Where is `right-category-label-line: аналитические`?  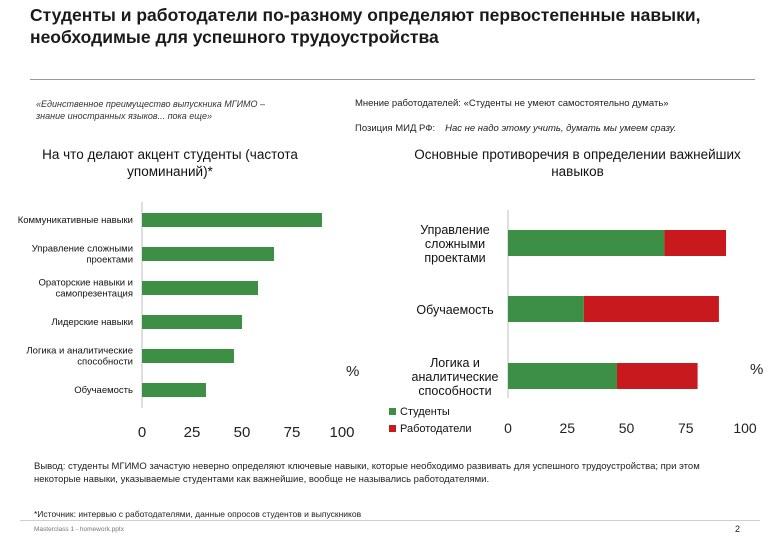 right-category-label-line: аналитические is located at coordinates (455, 377).